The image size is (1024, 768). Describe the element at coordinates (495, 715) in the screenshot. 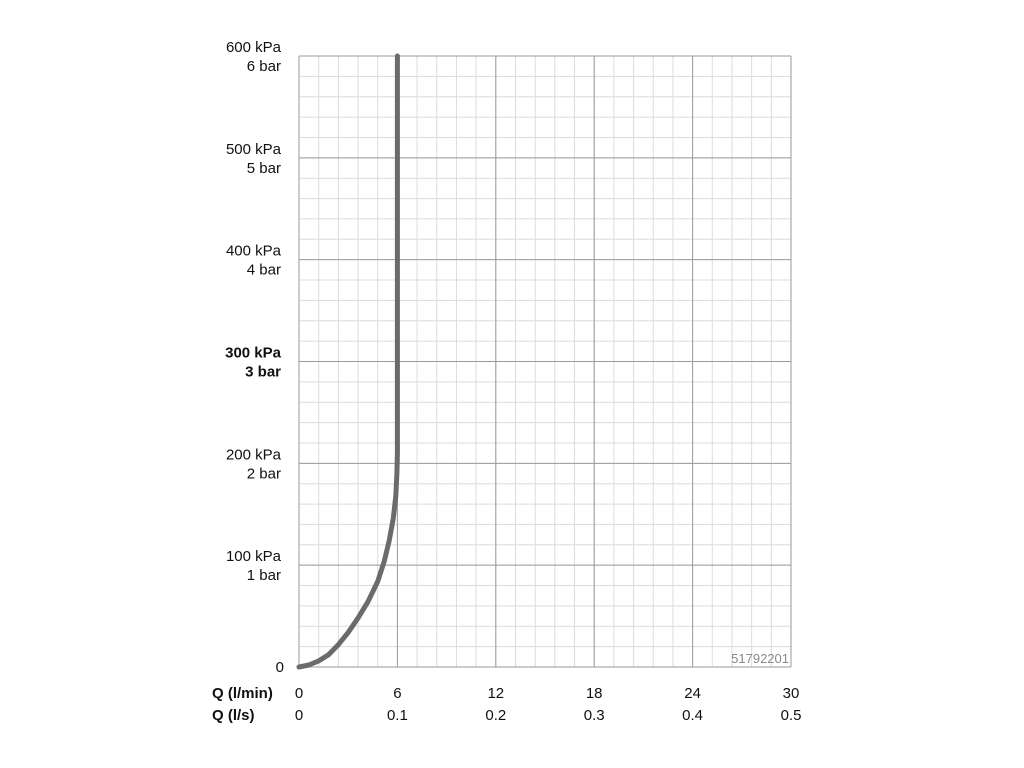

I see `x-tick-label-ls: 0.2` at that location.